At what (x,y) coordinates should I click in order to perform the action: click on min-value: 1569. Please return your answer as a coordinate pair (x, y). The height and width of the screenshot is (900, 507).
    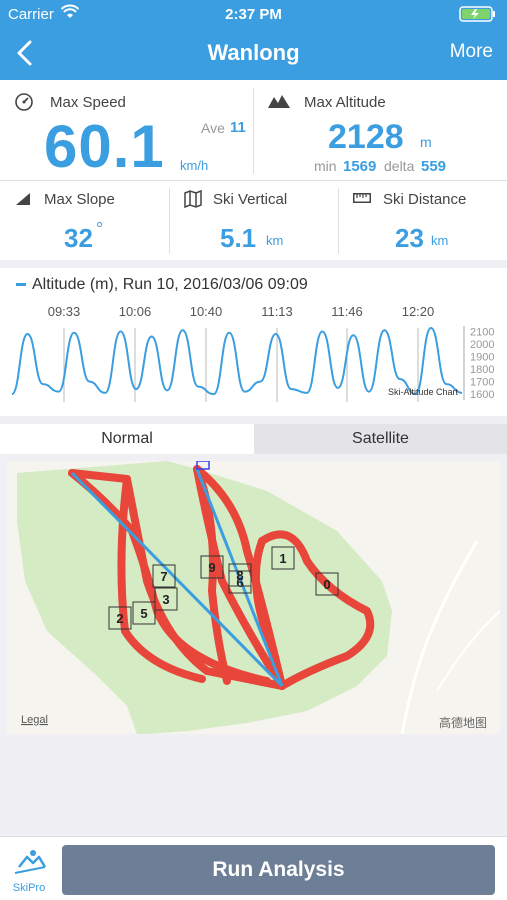
    Looking at the image, I should click on (360, 166).